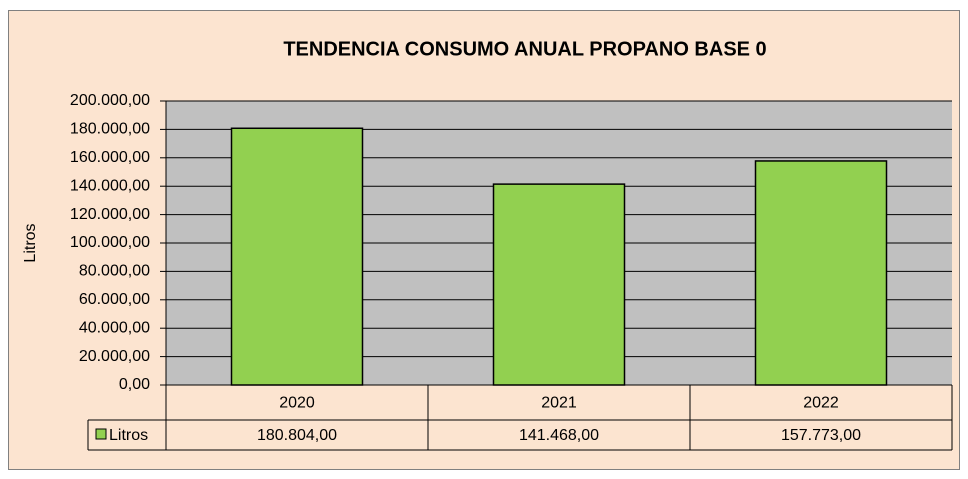  I want to click on y-tick-label: 160.000,00, so click(110, 157).